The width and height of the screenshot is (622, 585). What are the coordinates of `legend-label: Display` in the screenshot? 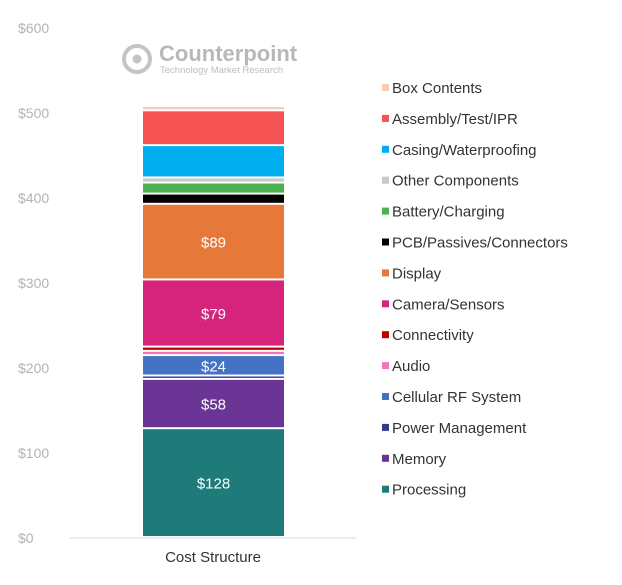 It's located at (417, 273).